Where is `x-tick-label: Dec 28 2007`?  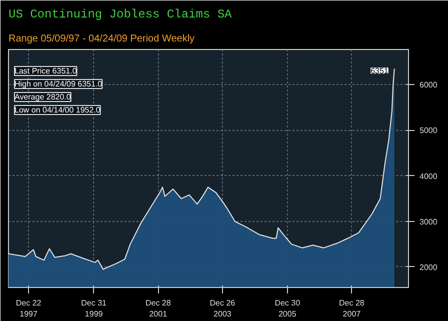
x-tick-label: Dec 28 2007 is located at coordinates (352, 308).